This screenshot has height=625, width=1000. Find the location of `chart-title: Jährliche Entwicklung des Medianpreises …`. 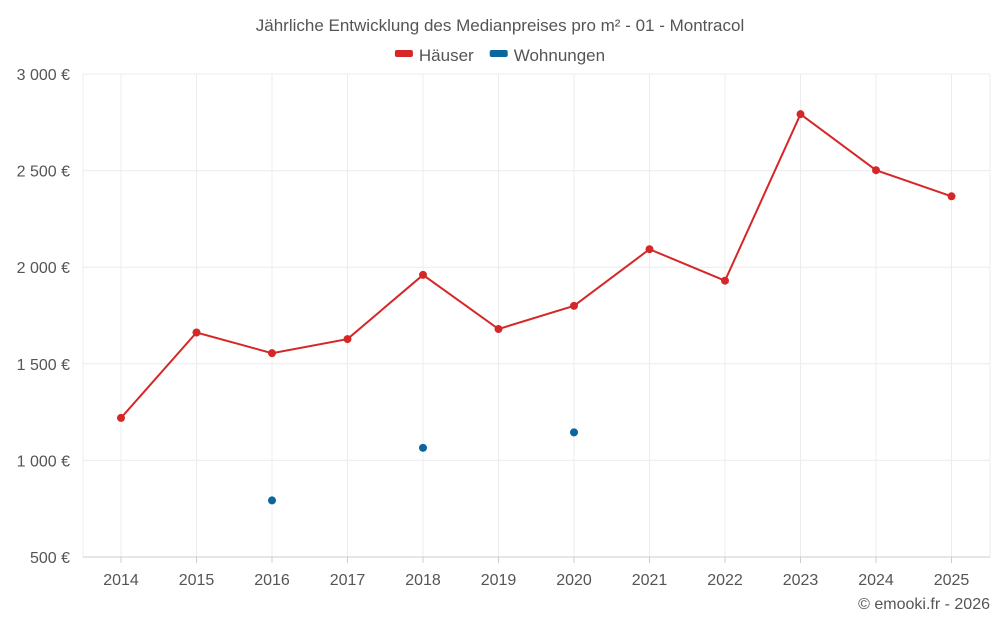

chart-title: Jährliche Entwicklung des Medianpreises … is located at coordinates (500, 25).